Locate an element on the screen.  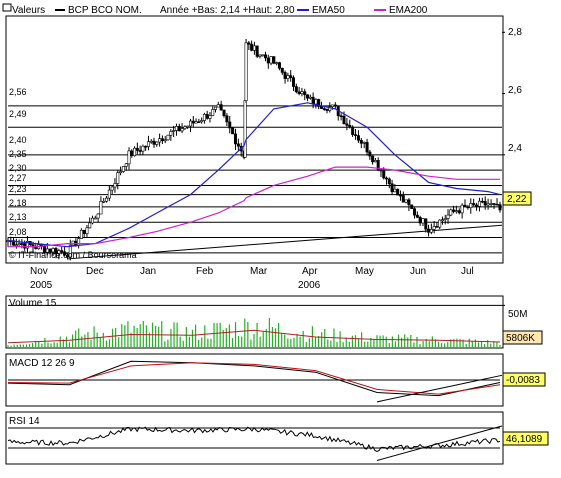
rsi-last-badge is located at coordinates (525, 438).